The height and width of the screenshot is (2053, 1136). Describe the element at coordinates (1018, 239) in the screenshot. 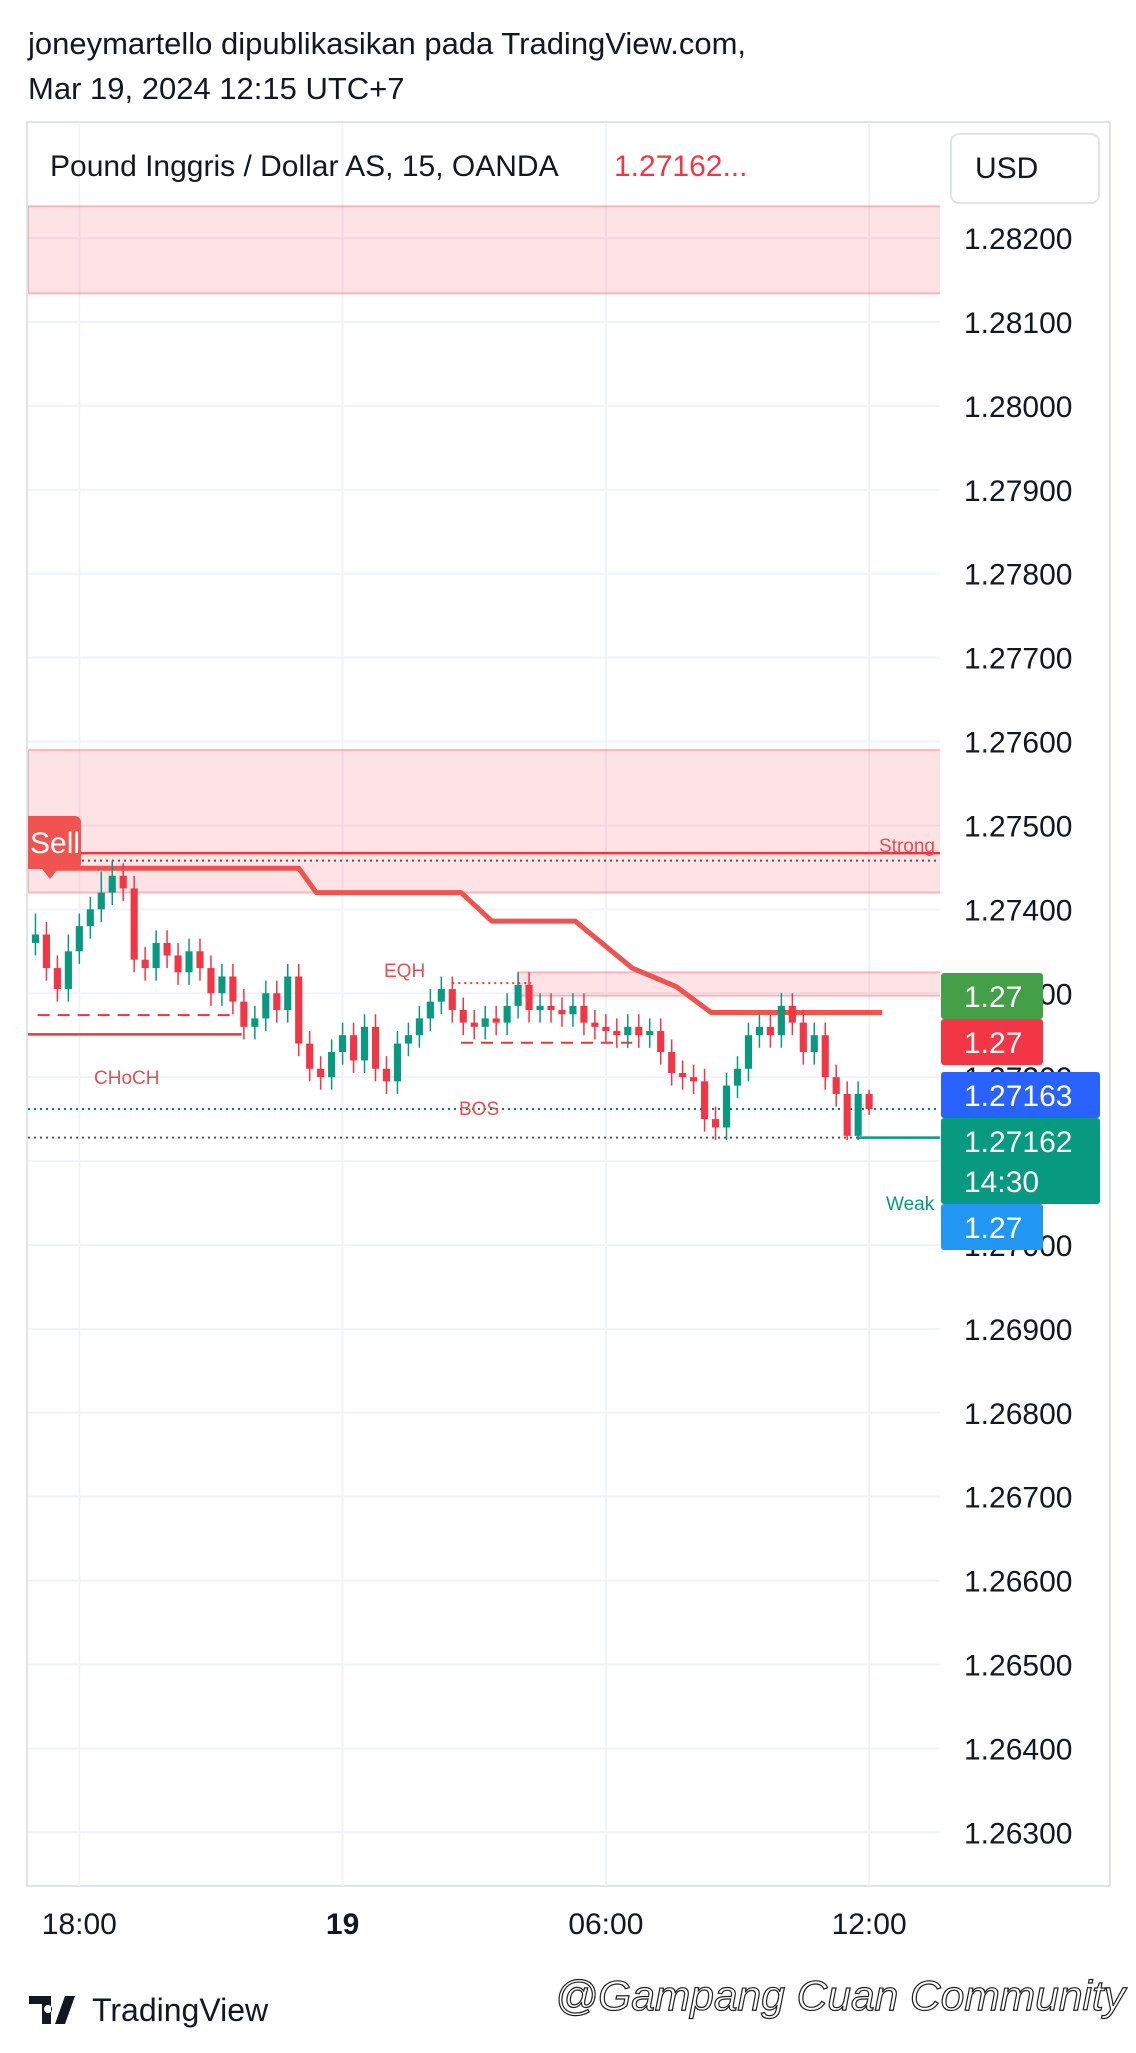

I see `y-tick-label: 1.28200` at that location.